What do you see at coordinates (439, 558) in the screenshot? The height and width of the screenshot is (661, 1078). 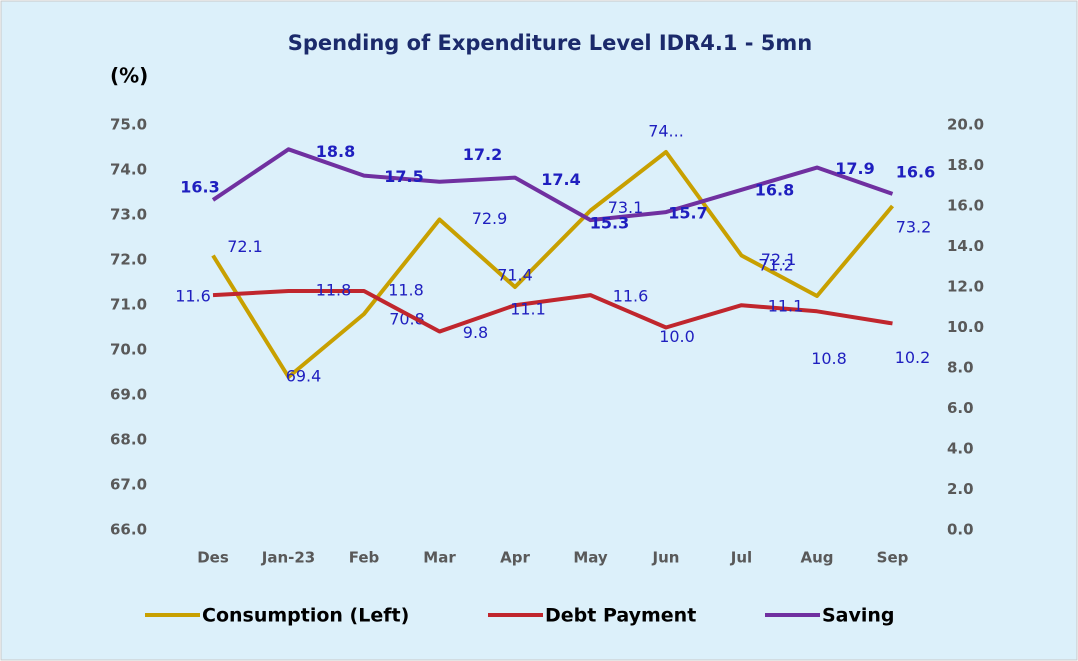 I see `x-tick-label: Mar` at bounding box center [439, 558].